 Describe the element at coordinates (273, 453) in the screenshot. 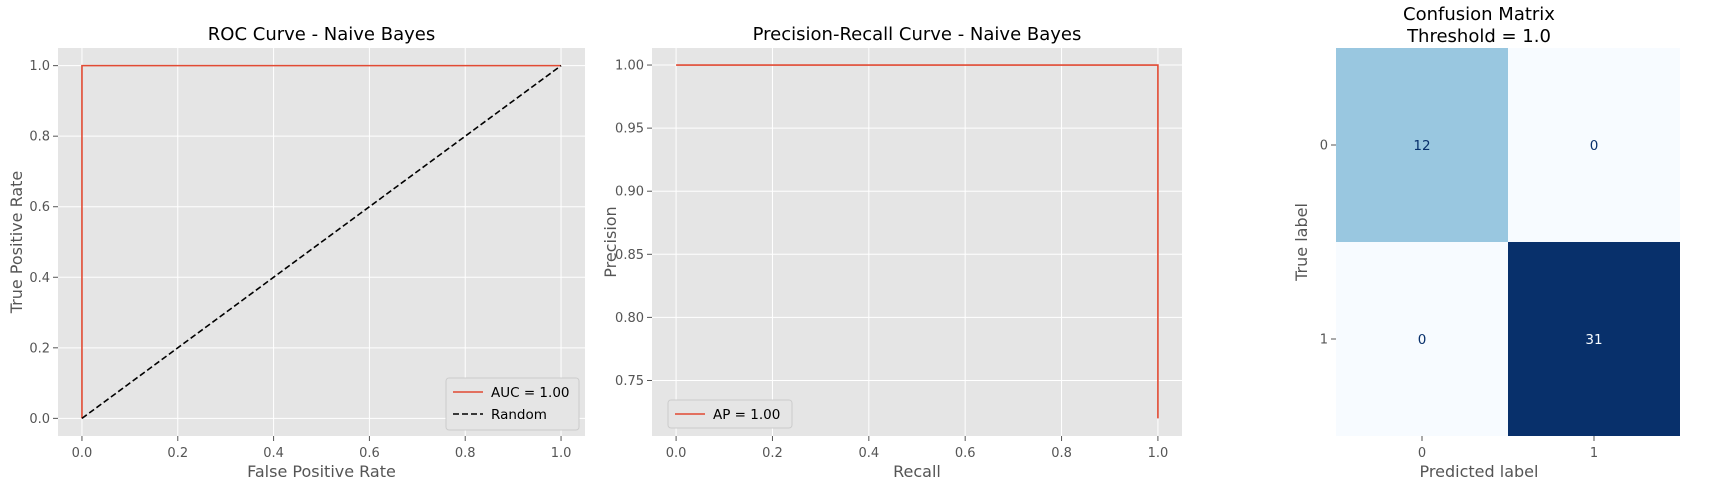

I see `roc-x-tick-label: 0.4` at that location.